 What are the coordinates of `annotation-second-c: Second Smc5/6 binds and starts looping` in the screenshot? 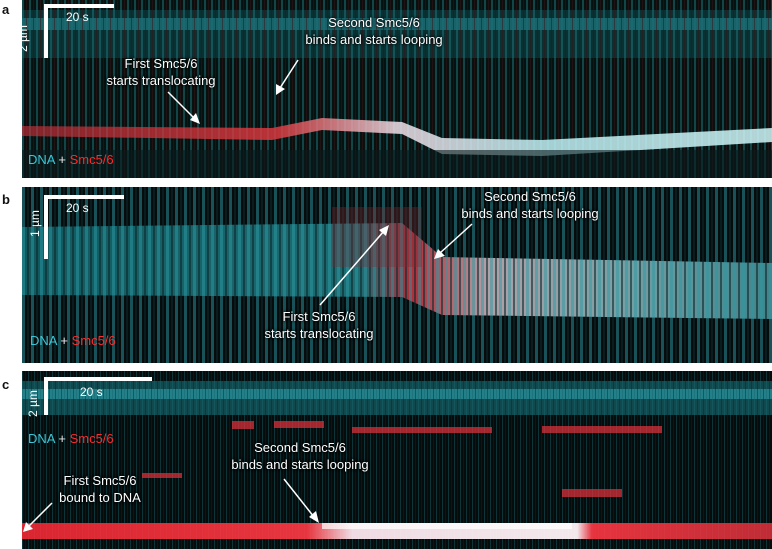 It's located at (300, 456).